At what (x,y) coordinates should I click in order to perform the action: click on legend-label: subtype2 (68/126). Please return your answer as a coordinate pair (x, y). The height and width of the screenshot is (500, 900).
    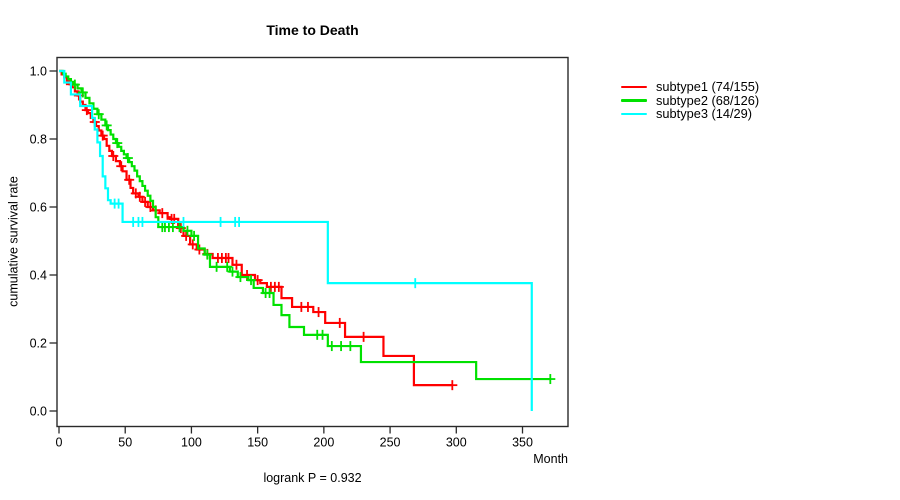
    Looking at the image, I should click on (708, 100).